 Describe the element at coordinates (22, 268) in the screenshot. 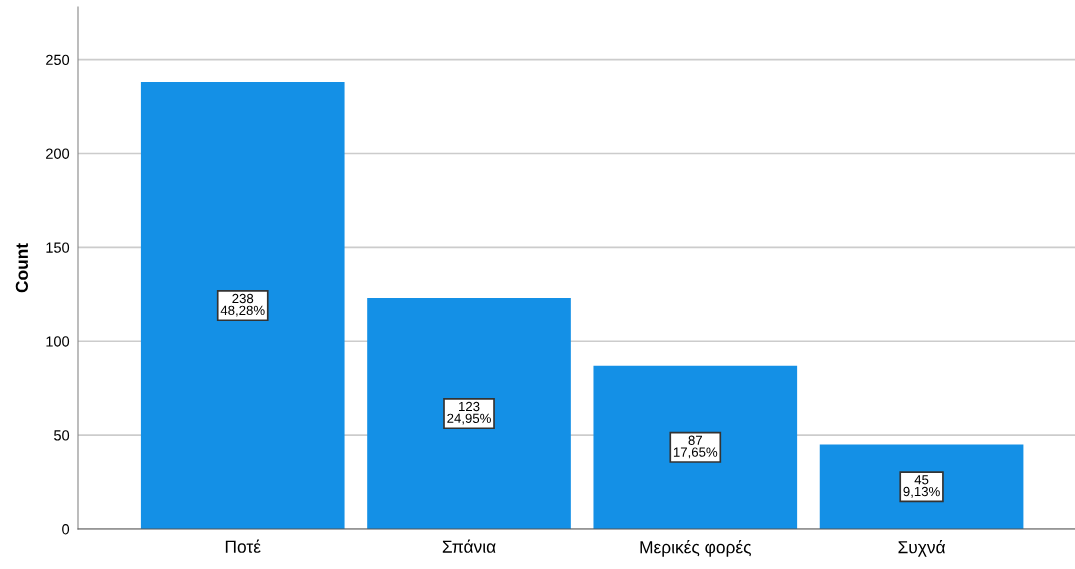

I see `y-axis-title: Count` at that location.